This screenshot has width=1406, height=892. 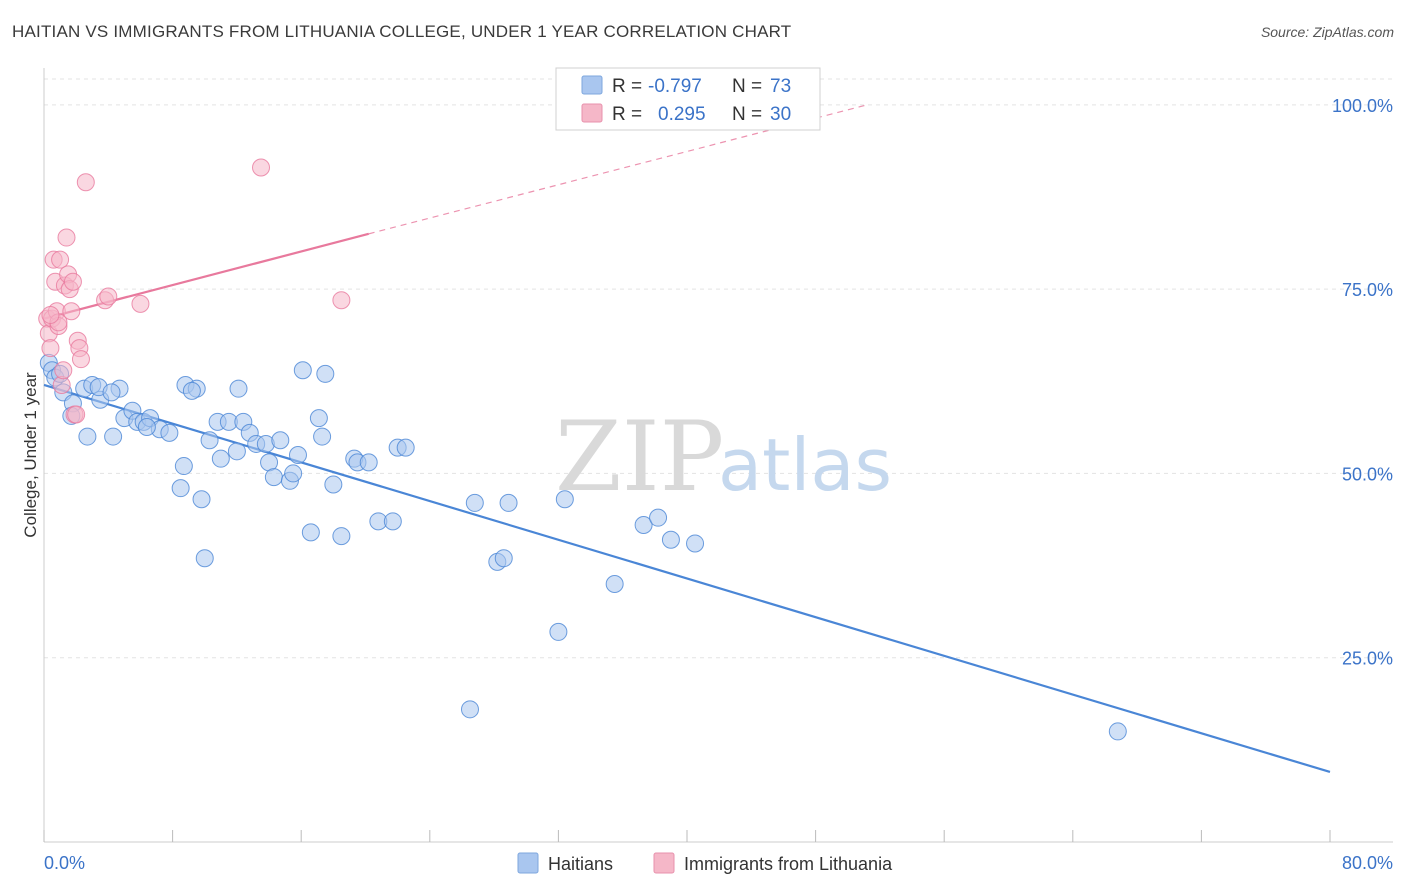 What do you see at coordinates (618, 169) in the screenshot?
I see `trend-line-extension-lithuania` at bounding box center [618, 169].